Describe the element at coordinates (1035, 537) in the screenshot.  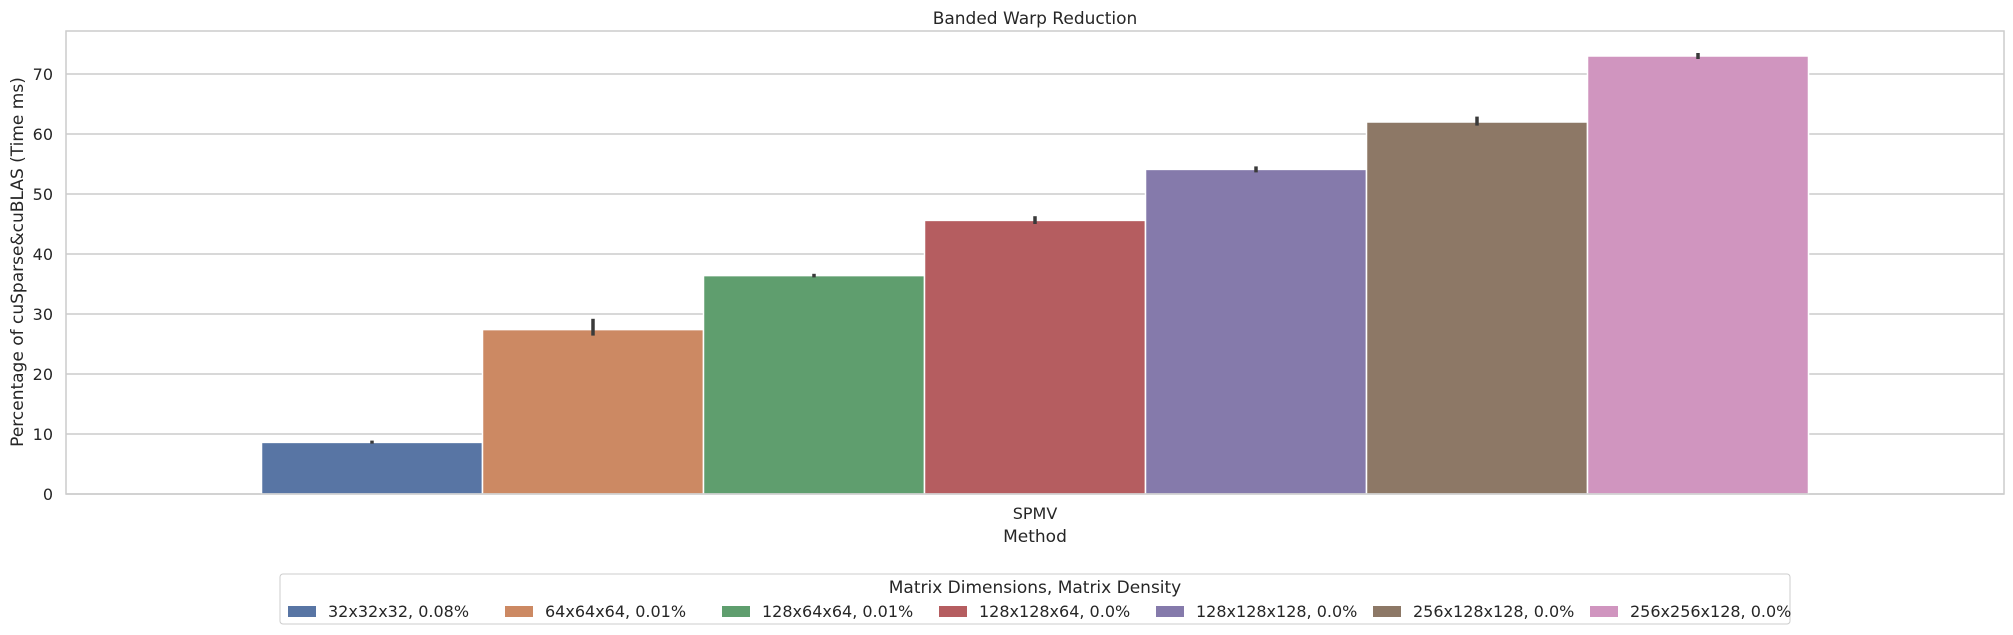
I see `x-axis-label: Method` at that location.